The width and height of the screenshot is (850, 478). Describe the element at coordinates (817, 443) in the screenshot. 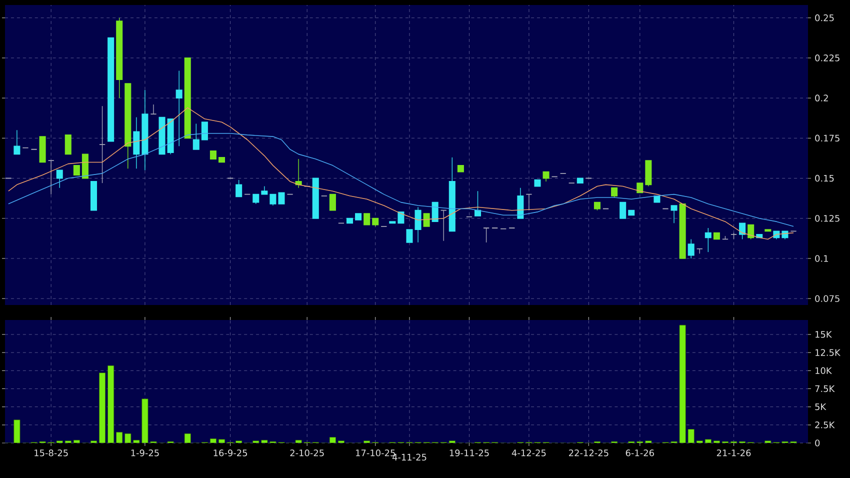

I see `y-tick-label: 0` at that location.